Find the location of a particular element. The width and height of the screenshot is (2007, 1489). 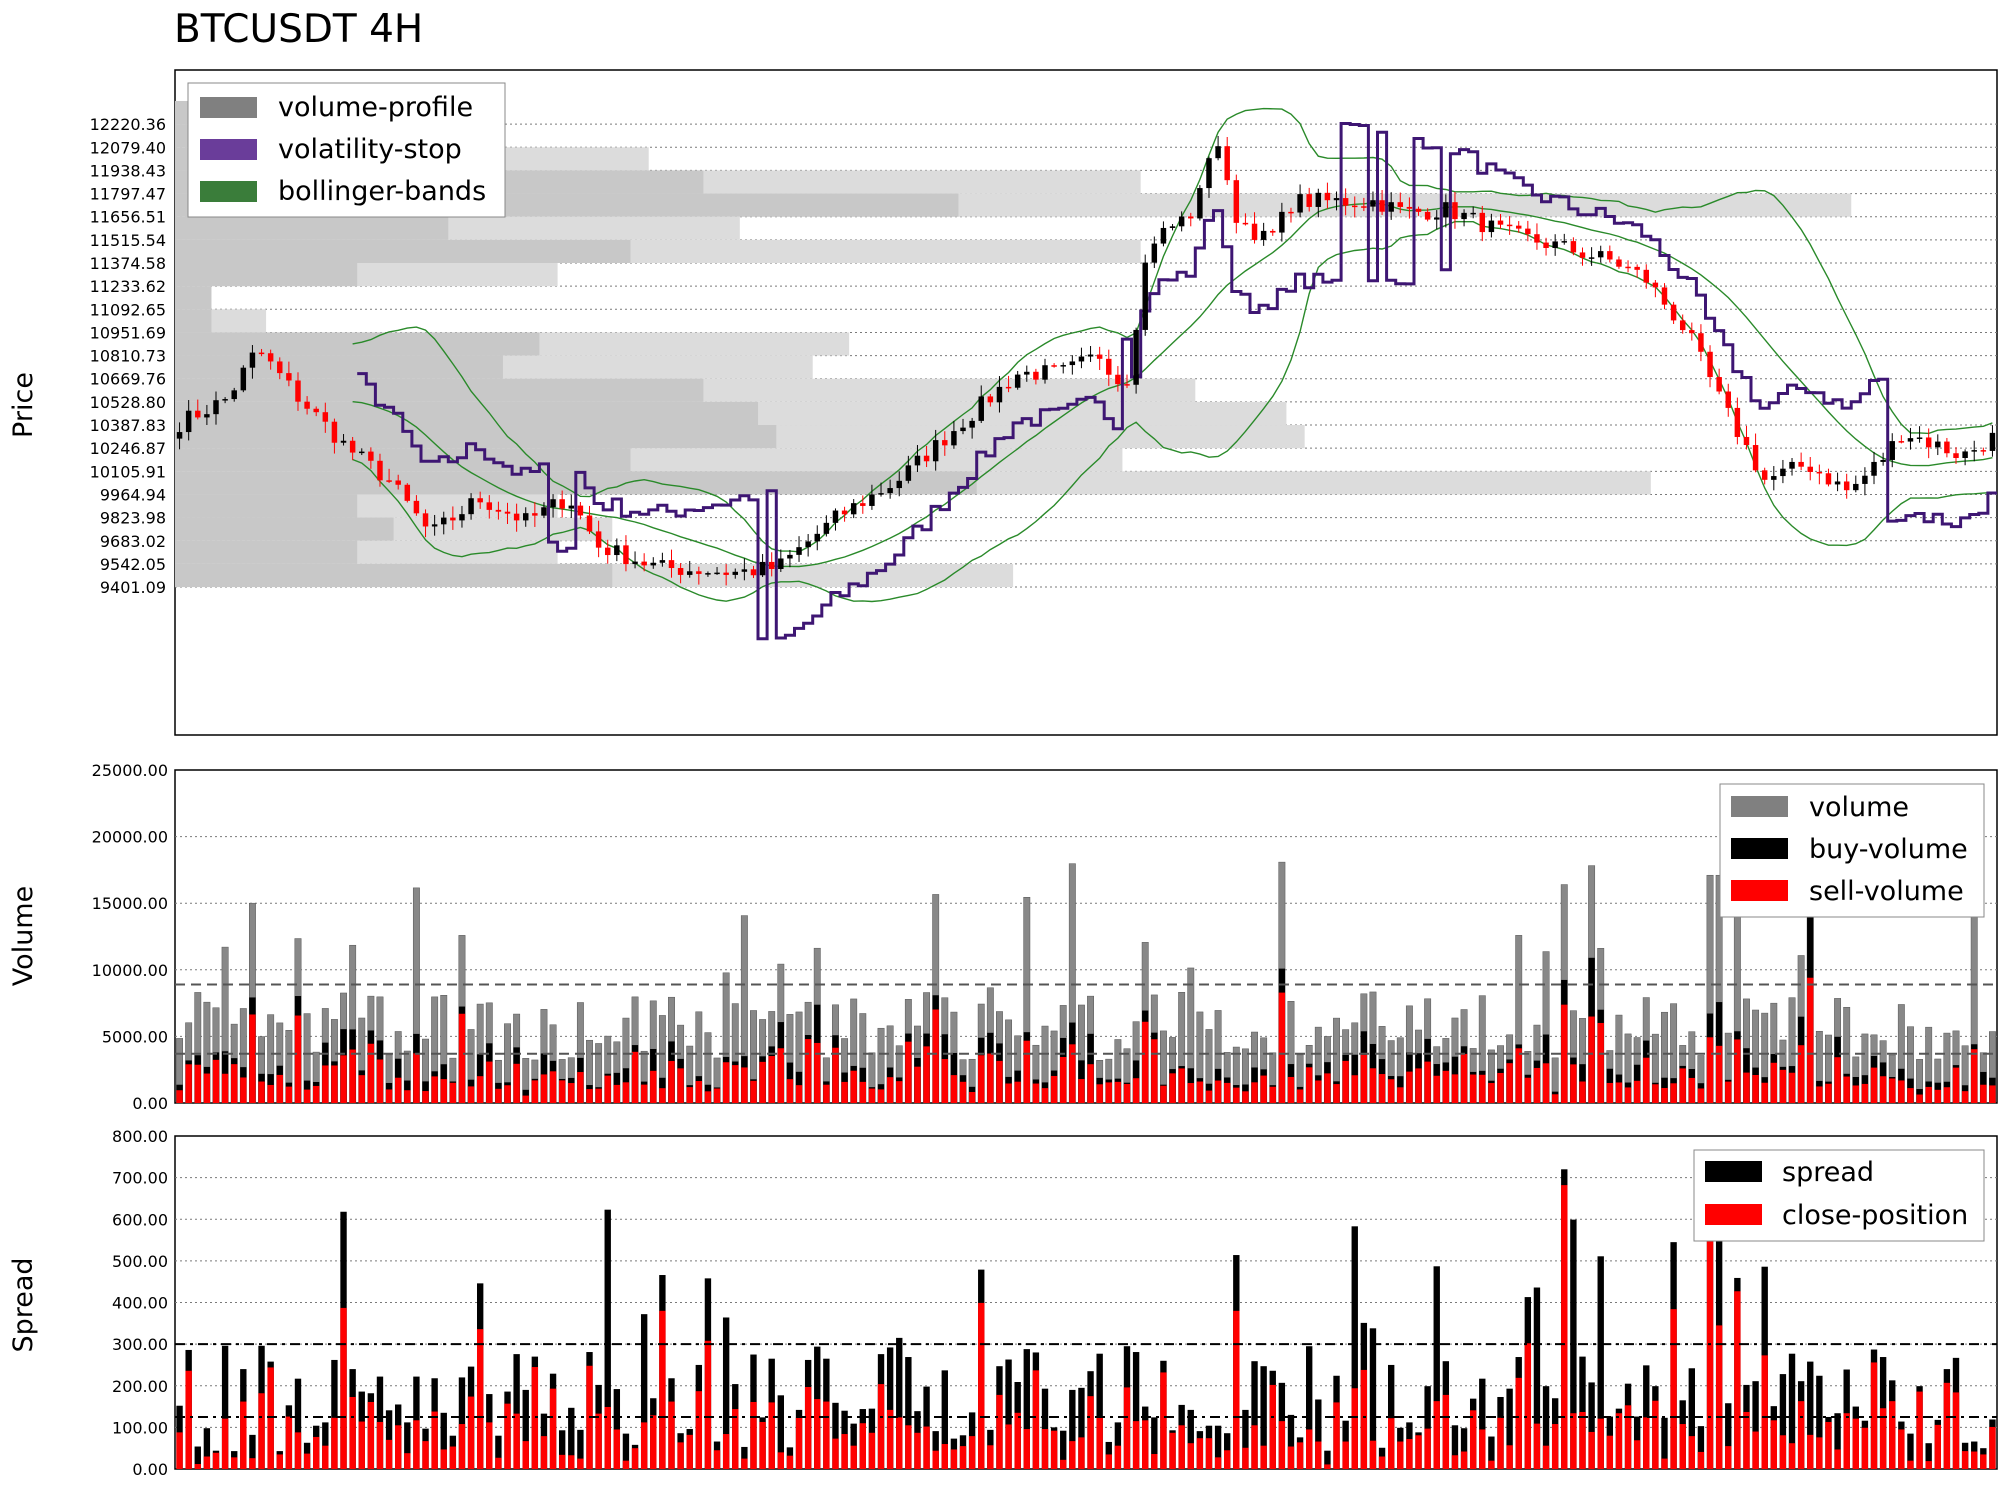

price-tick-label: 10387.83 is located at coordinates (128, 425).